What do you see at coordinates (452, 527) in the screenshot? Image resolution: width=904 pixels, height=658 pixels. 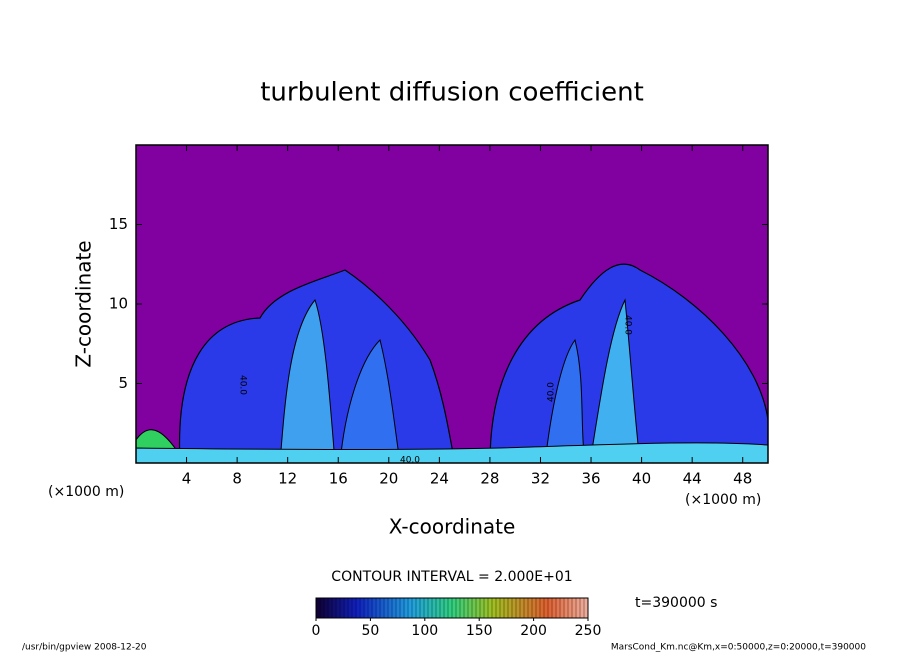 I see `x-axis-label: X-coordinate` at bounding box center [452, 527].